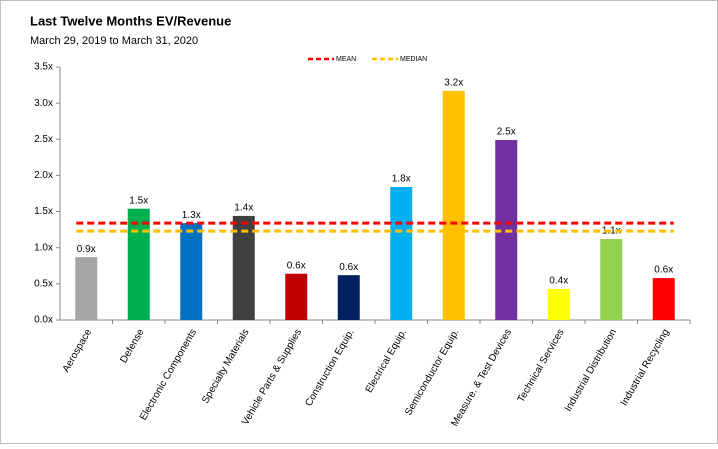 This screenshot has width=718, height=449. What do you see at coordinates (558, 281) in the screenshot?
I see `value-label: 0.4x` at bounding box center [558, 281].